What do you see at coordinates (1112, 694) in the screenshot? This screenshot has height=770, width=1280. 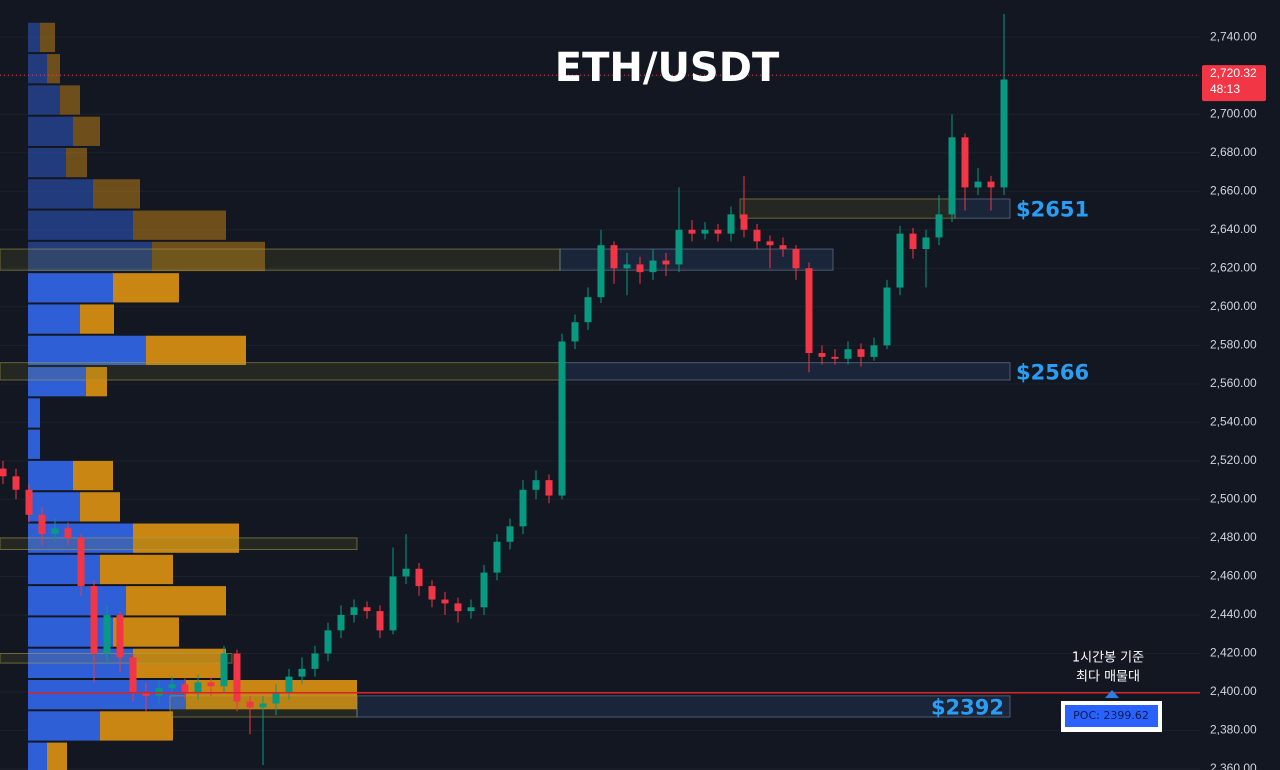 I see `annotation-arrow` at bounding box center [1112, 694].